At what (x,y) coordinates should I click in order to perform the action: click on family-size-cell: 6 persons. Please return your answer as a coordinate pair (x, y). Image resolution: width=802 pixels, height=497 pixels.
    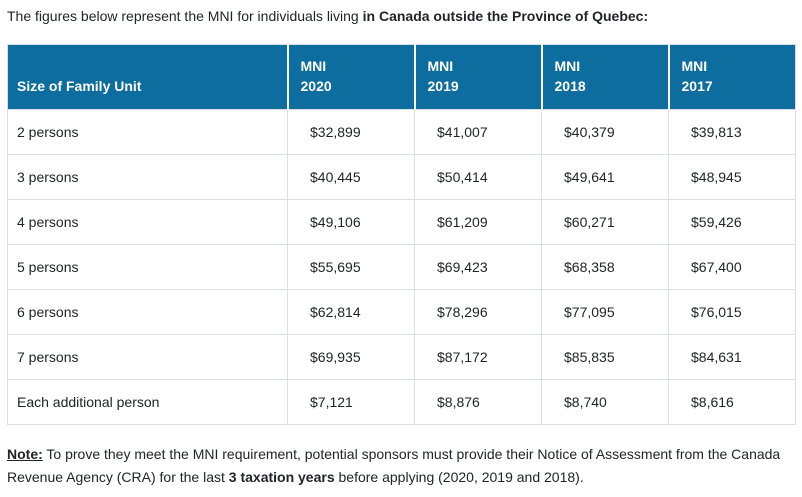
    Looking at the image, I should click on (147, 312).